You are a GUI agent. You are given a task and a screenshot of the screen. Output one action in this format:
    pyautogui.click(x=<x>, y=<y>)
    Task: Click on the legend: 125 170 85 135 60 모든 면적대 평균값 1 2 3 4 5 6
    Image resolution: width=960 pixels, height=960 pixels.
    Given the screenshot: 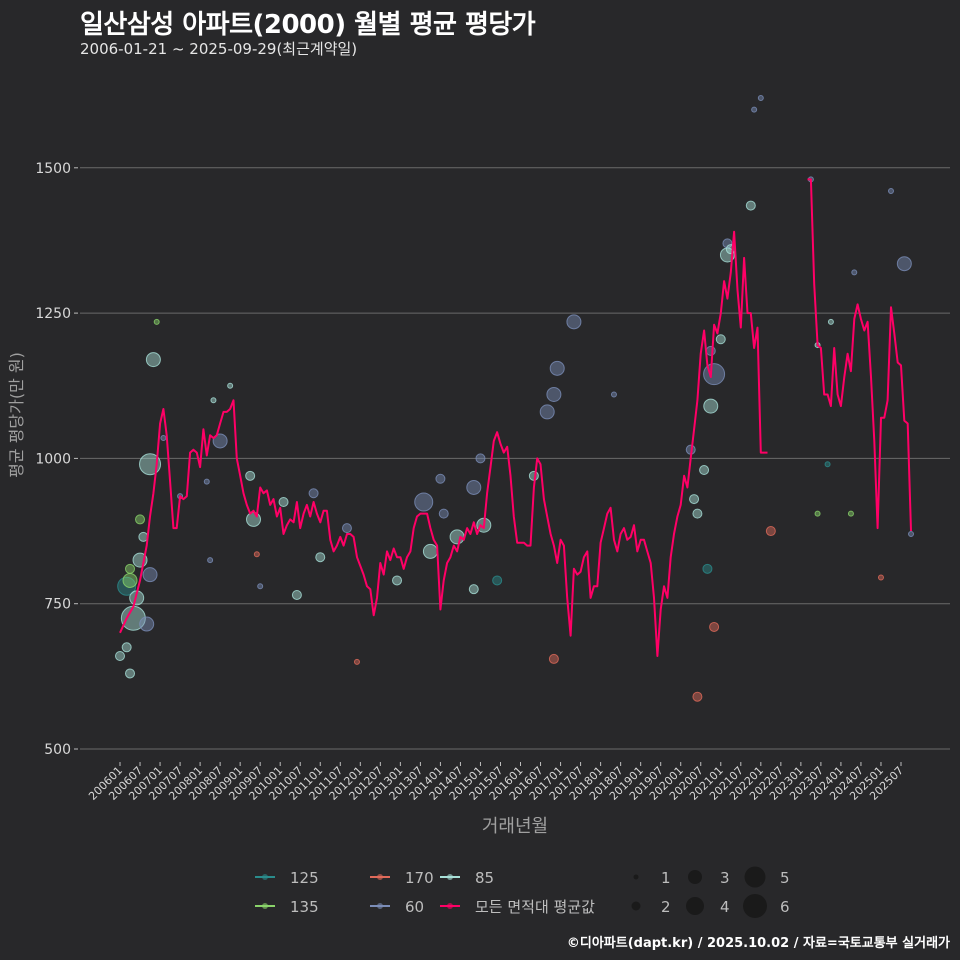 What is the action you would take?
    pyautogui.click(x=522, y=892)
    